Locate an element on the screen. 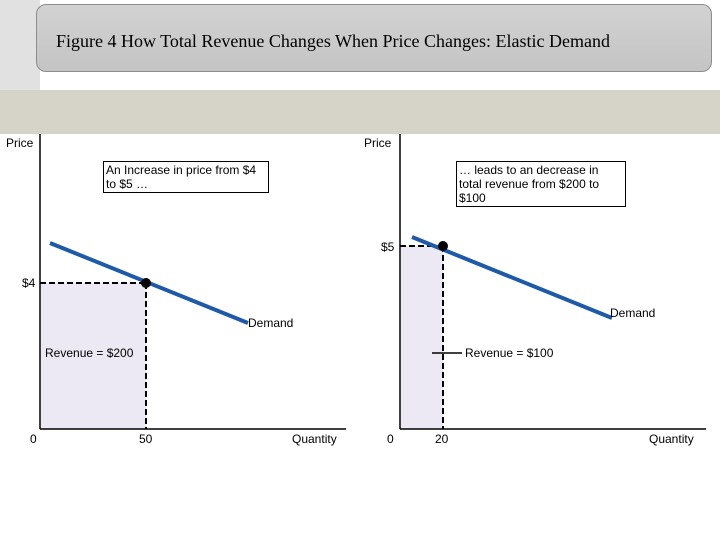 This screenshot has width=720, height=540. left-revenue-area is located at coordinates (93, 356).